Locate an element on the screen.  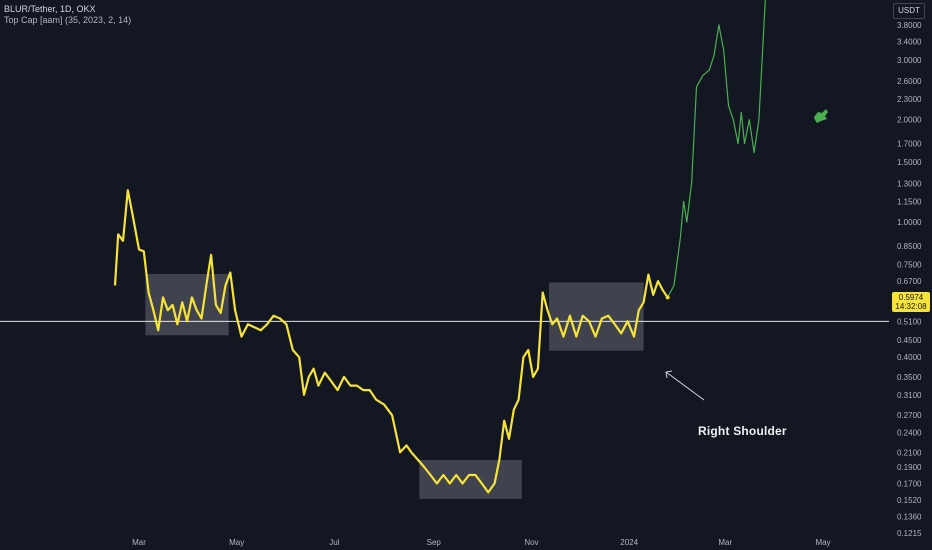
price-tick-label: 2.6000 is located at coordinates (909, 81).